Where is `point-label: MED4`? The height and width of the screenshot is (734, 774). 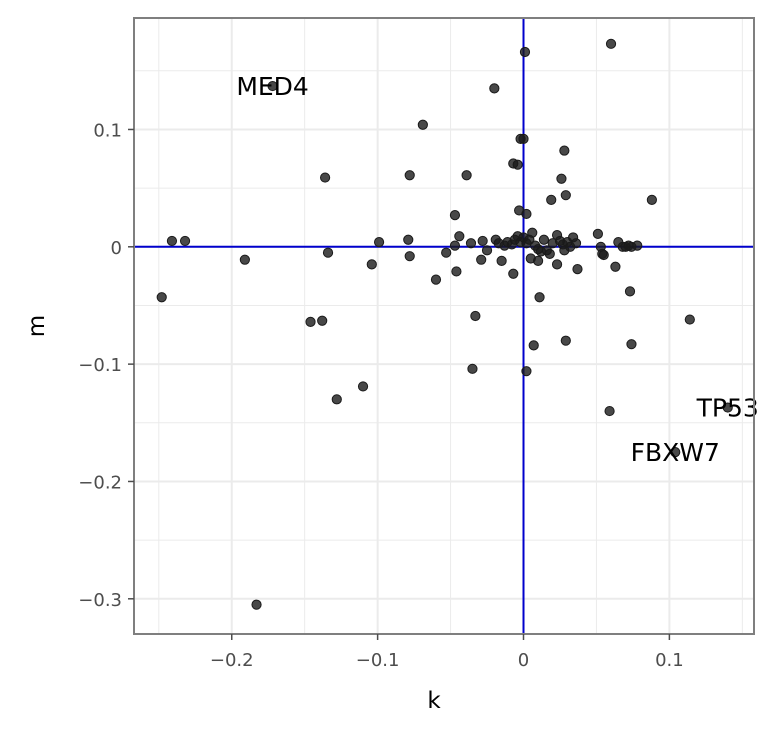
point-label: MED4 is located at coordinates (272, 86).